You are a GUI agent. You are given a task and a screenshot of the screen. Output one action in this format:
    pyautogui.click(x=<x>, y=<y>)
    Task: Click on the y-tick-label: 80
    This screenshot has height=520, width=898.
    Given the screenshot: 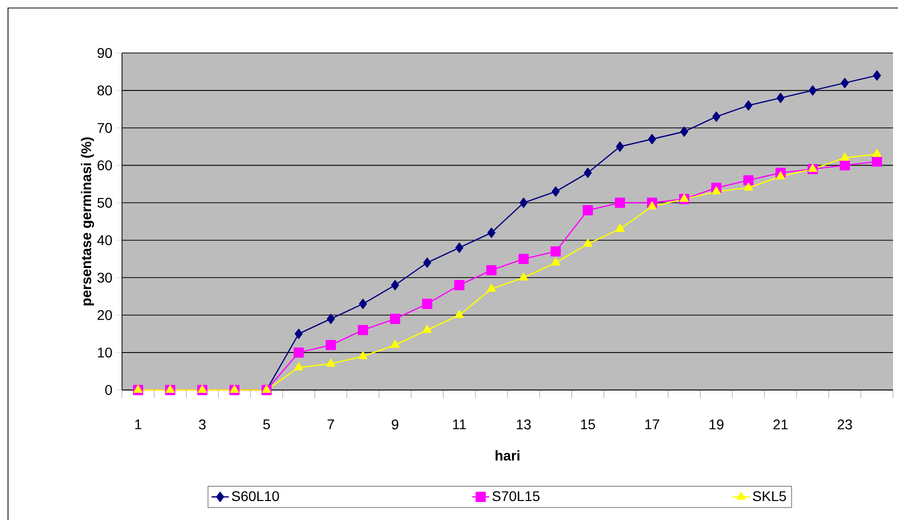 What is the action you would take?
    pyautogui.click(x=105, y=90)
    